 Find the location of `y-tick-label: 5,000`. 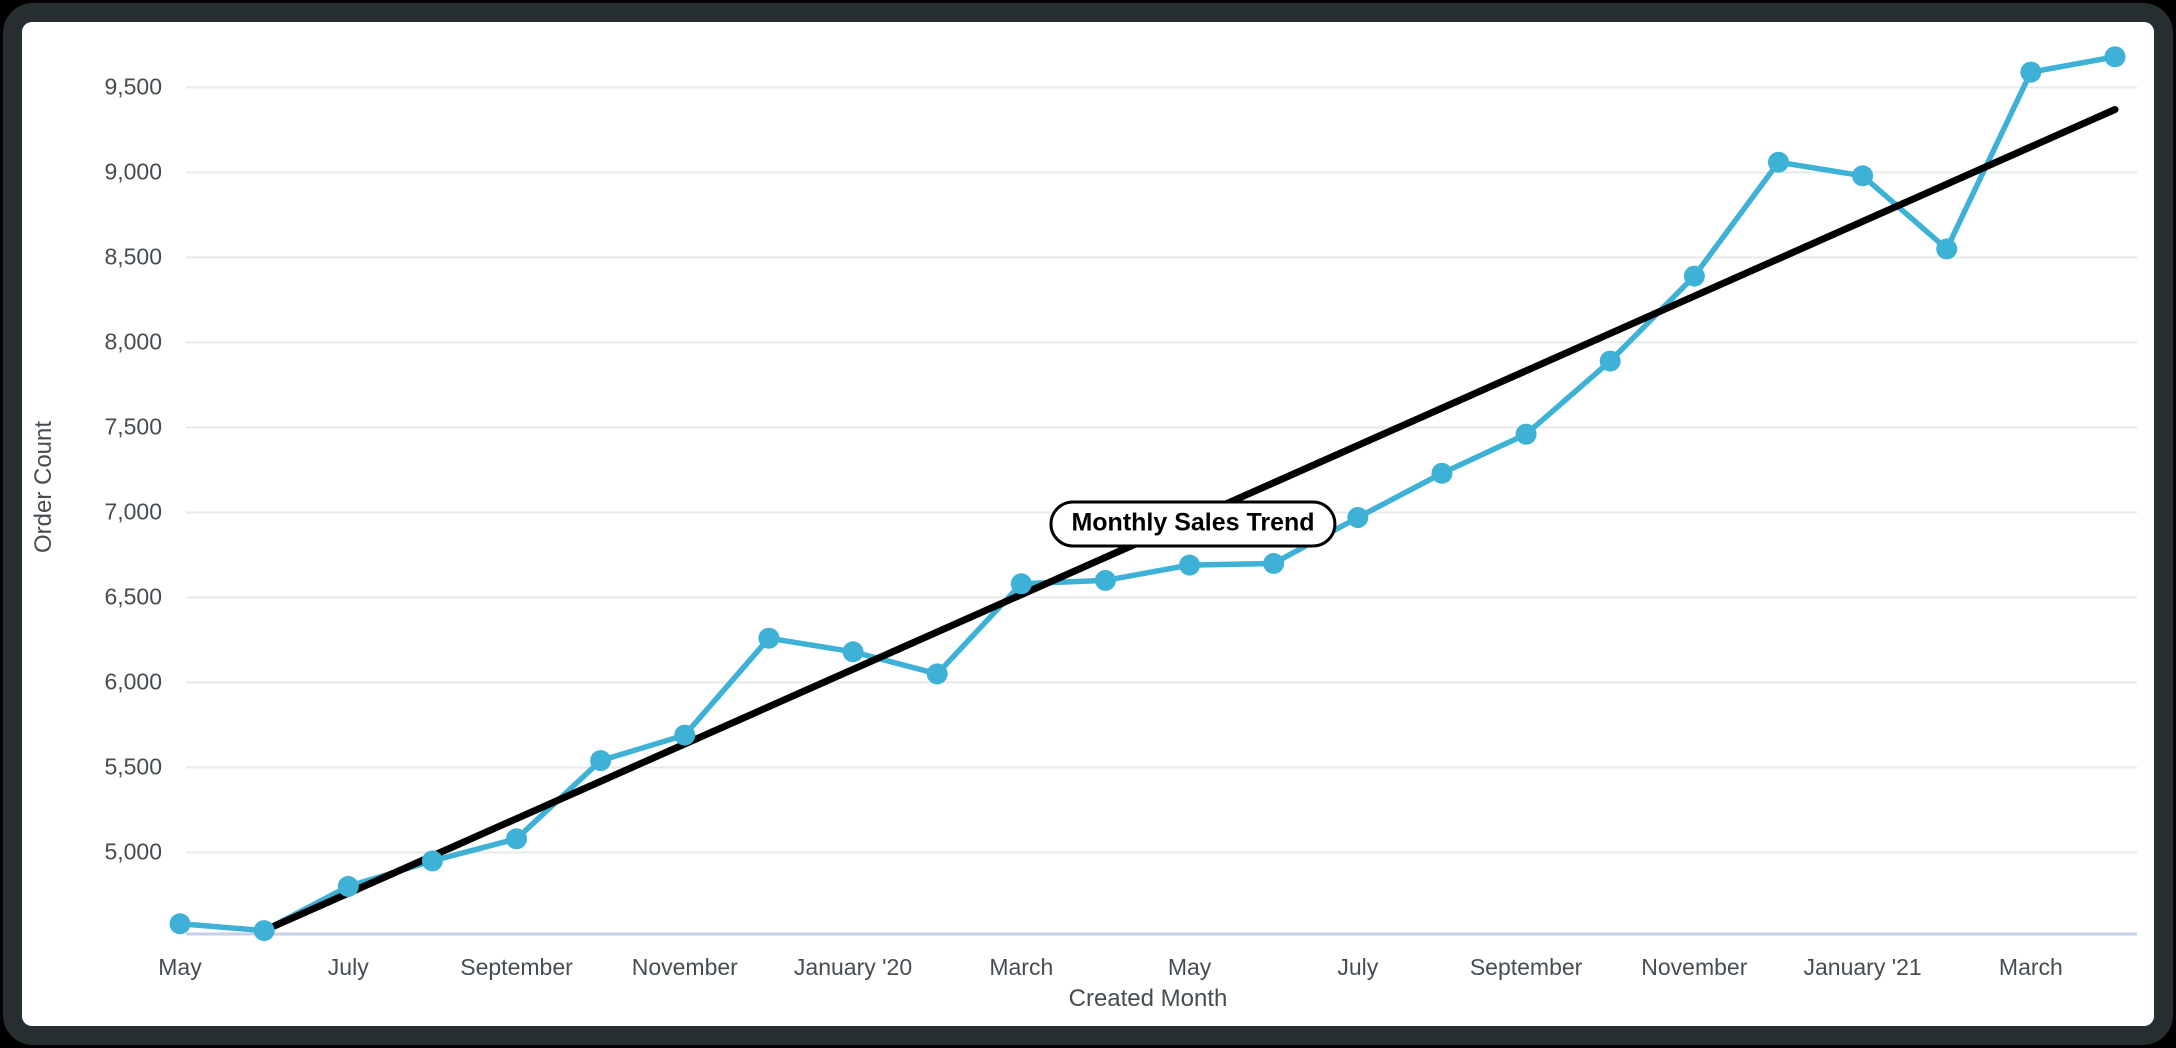

y-tick-label: 5,000 is located at coordinates (133, 851).